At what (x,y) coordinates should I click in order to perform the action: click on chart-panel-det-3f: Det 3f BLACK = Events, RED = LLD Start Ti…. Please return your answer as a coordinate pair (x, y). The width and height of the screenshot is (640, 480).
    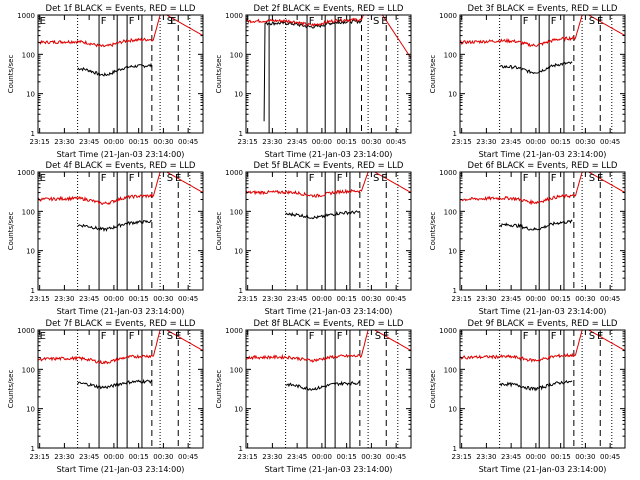
    Looking at the image, I should click on (527, 81).